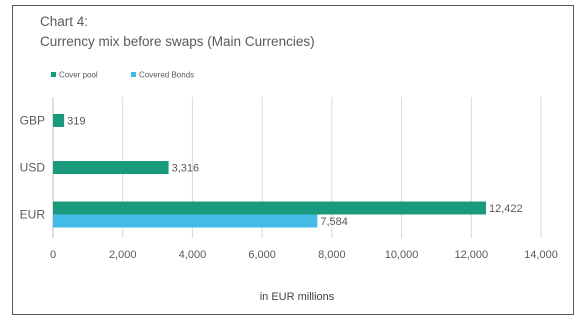 The height and width of the screenshot is (320, 586). Describe the element at coordinates (33, 168) in the screenshot. I see `y-category-label: USD` at that location.